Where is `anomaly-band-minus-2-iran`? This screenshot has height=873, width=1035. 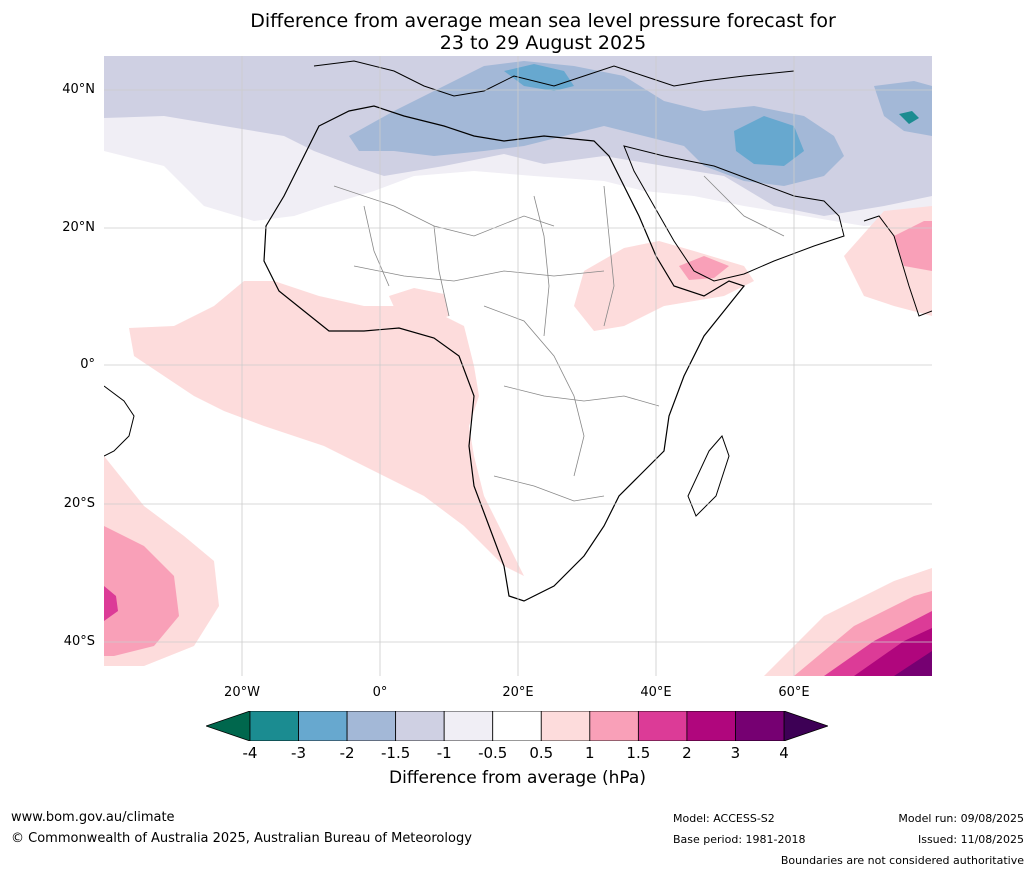
anomaly-band-minus-2-iran is located at coordinates (769, 141).